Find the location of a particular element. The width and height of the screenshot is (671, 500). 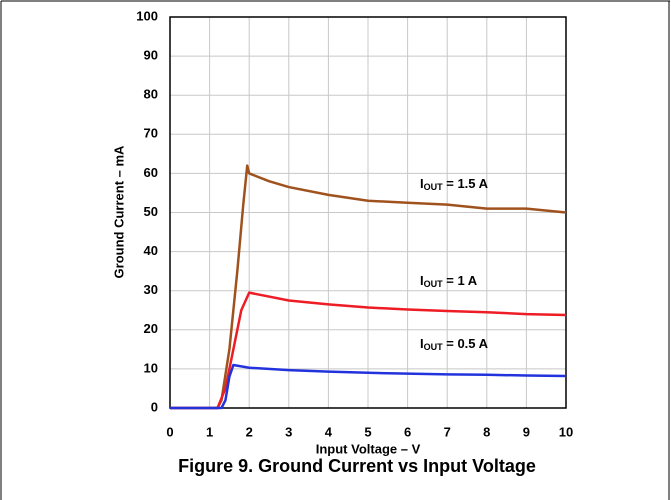

y-tick-label: 40 is located at coordinates (151, 250).